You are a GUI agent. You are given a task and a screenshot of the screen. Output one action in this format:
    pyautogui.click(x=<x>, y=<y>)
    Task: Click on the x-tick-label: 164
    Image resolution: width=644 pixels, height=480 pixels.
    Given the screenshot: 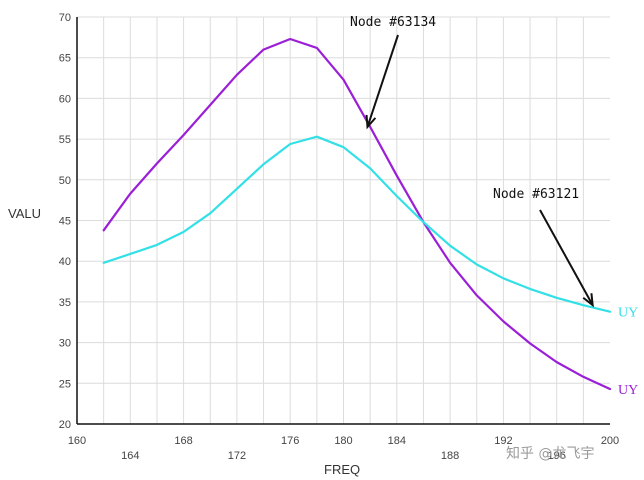 What is the action you would take?
    pyautogui.click(x=130, y=456)
    